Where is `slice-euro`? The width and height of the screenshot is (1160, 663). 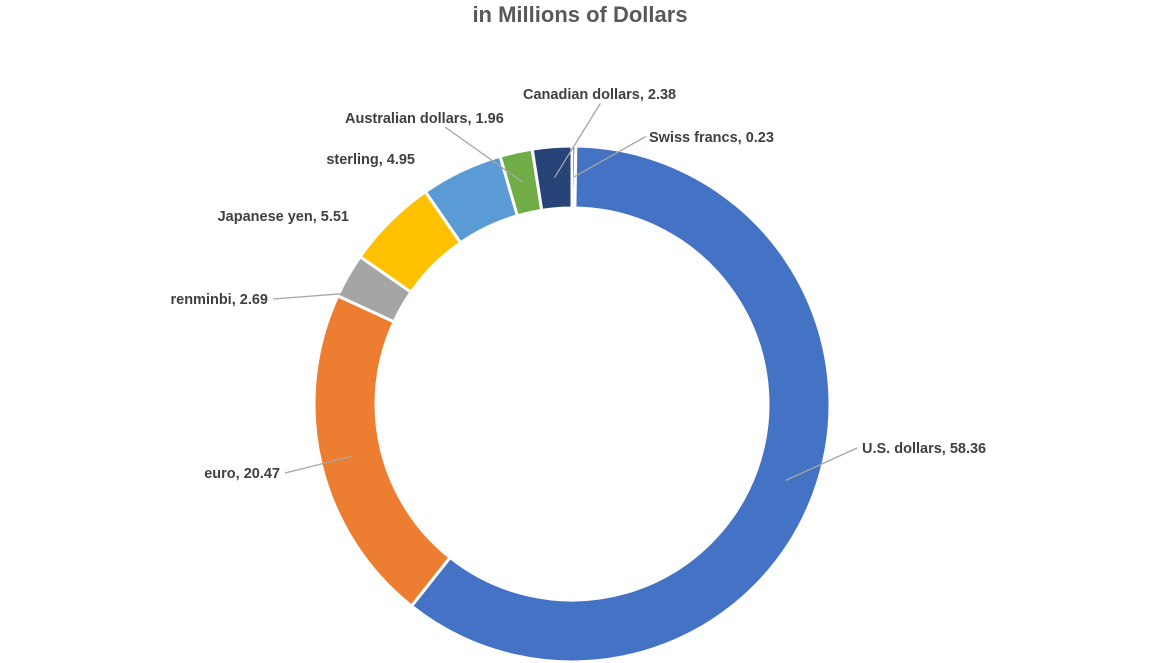 slice-euro is located at coordinates (382, 451).